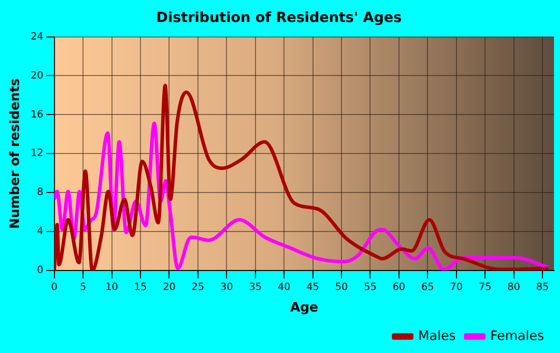 Image resolution: width=560 pixels, height=353 pixels. What do you see at coordinates (456, 287) in the screenshot?
I see `x-tick-label: 70` at bounding box center [456, 287].